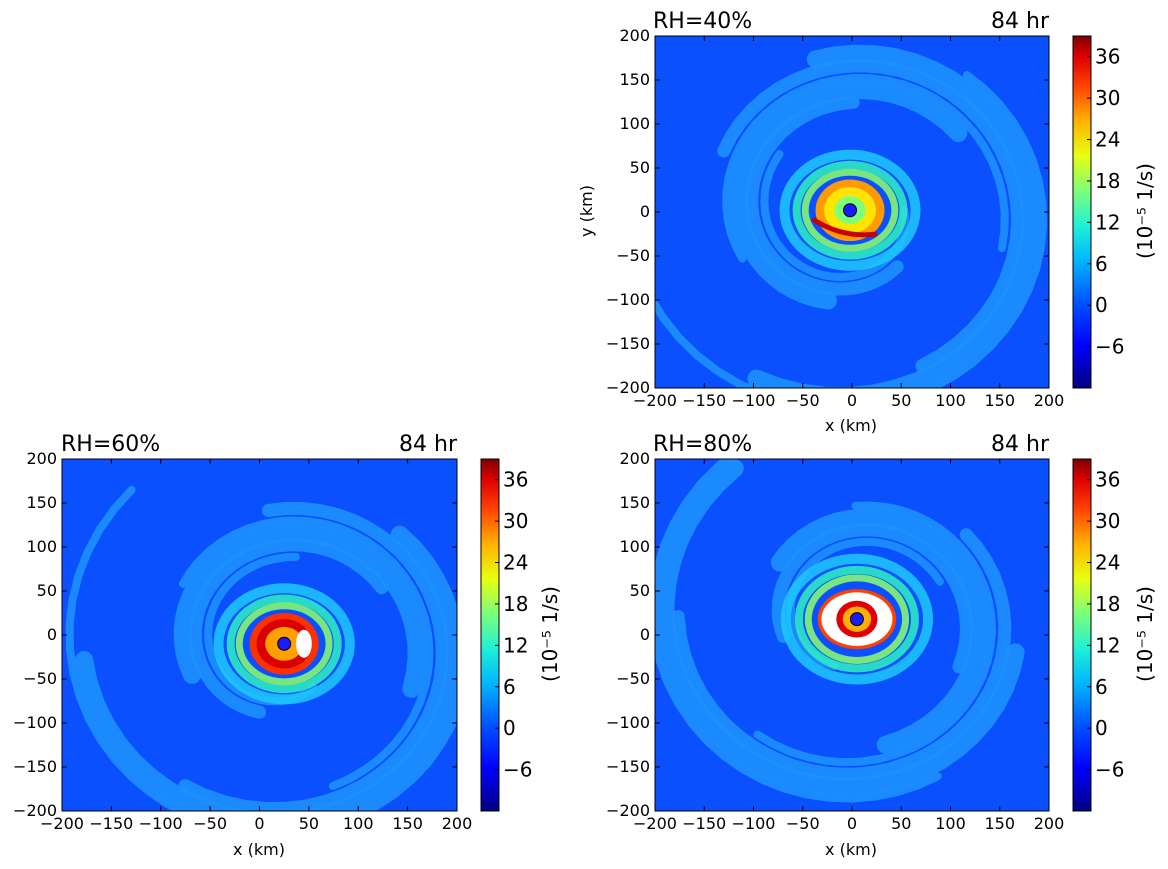 This screenshot has width=1168, height=869. Describe the element at coordinates (428, 444) in the screenshot. I see `panel-title-right: 84 hr` at that location.